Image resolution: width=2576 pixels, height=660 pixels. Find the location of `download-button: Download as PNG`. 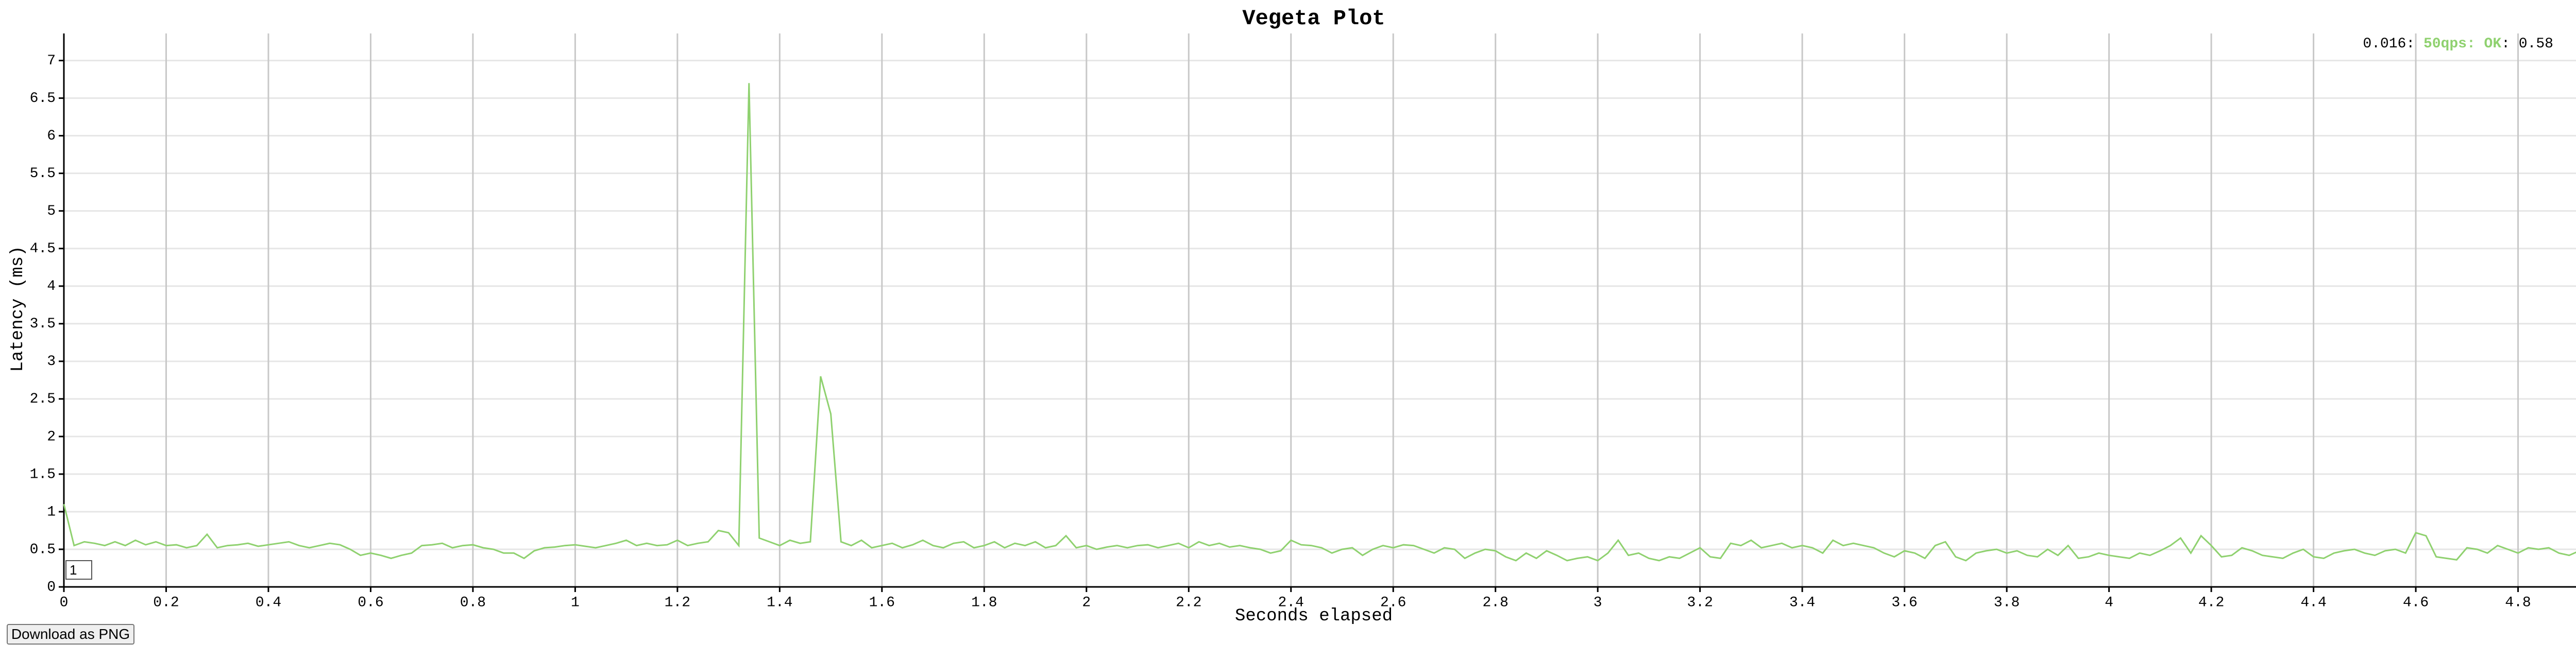

download-button: Download as PNG is located at coordinates (70, 634).